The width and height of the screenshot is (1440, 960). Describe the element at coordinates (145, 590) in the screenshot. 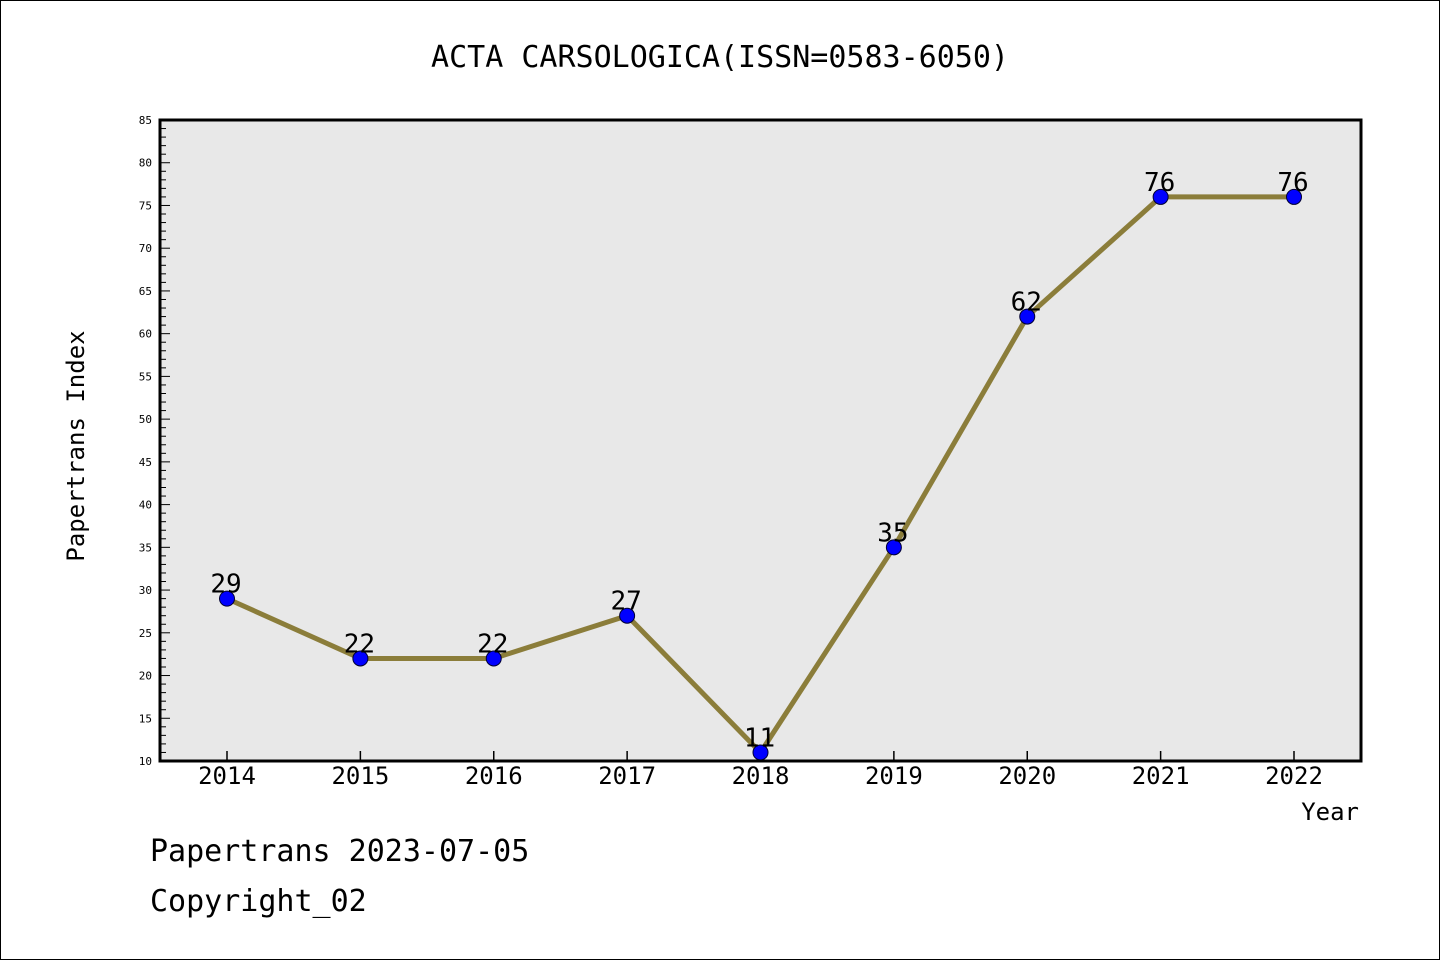

I see `y-tick-label: 30` at that location.